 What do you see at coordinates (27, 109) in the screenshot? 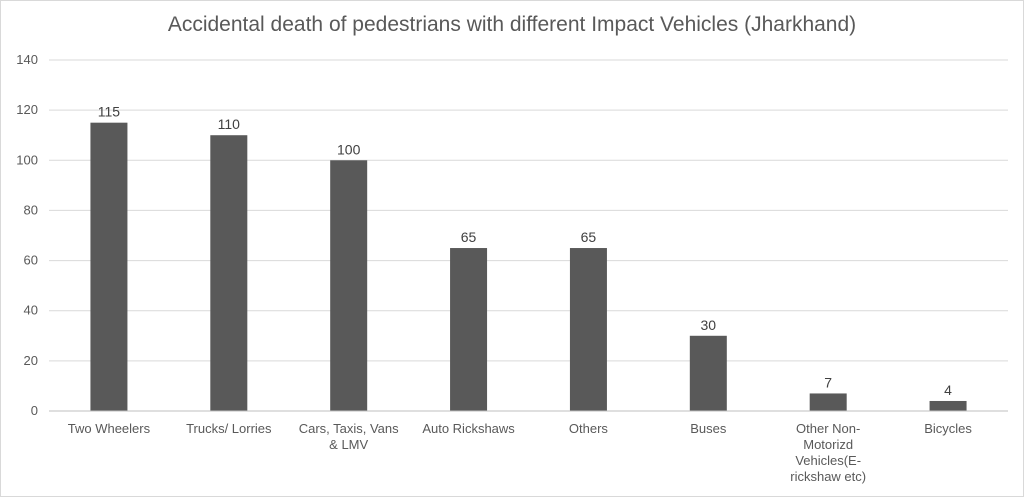
I see `y-tick-label: 120` at bounding box center [27, 109].